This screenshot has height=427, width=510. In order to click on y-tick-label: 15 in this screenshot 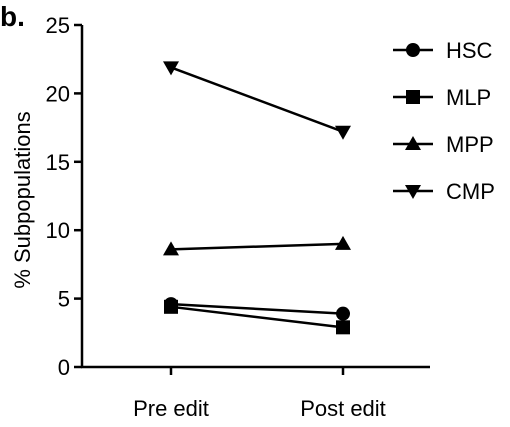, I will do `click(58, 162)`.